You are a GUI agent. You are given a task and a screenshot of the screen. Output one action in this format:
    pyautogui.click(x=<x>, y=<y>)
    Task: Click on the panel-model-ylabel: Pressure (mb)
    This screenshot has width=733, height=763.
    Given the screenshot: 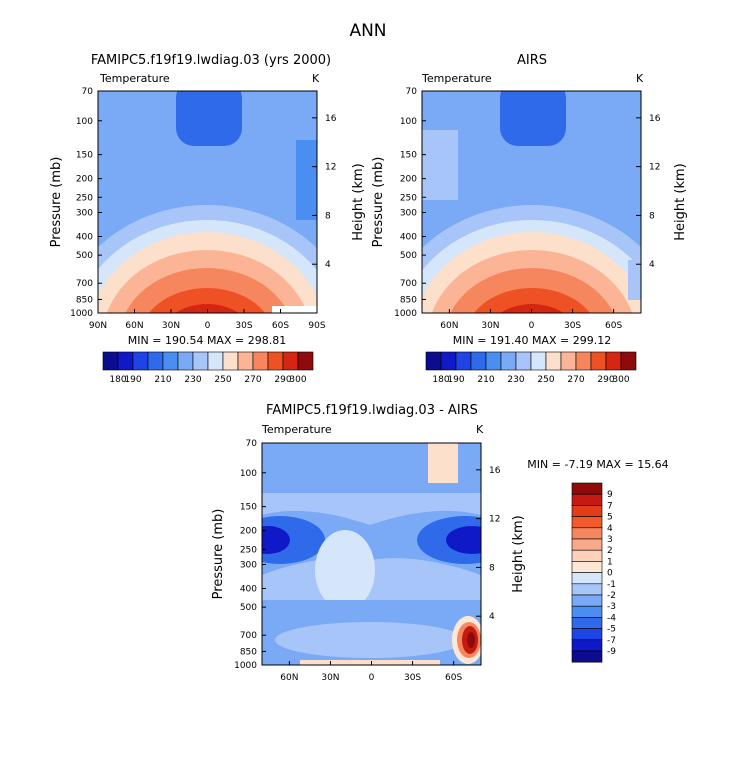 What is the action you would take?
    pyautogui.click(x=56, y=202)
    